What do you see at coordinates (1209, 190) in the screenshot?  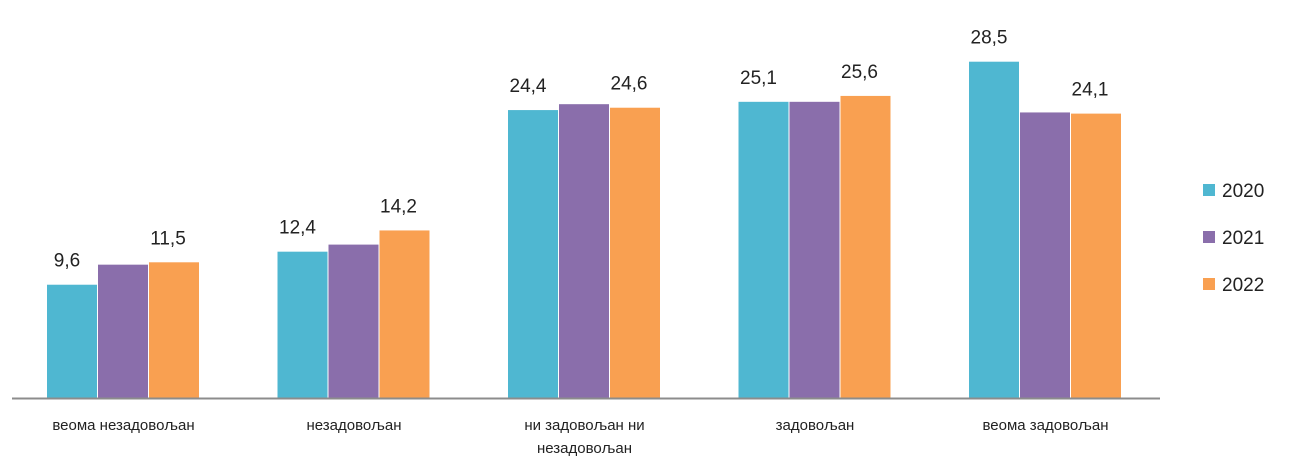 I see `legend-swatch-2020` at bounding box center [1209, 190].